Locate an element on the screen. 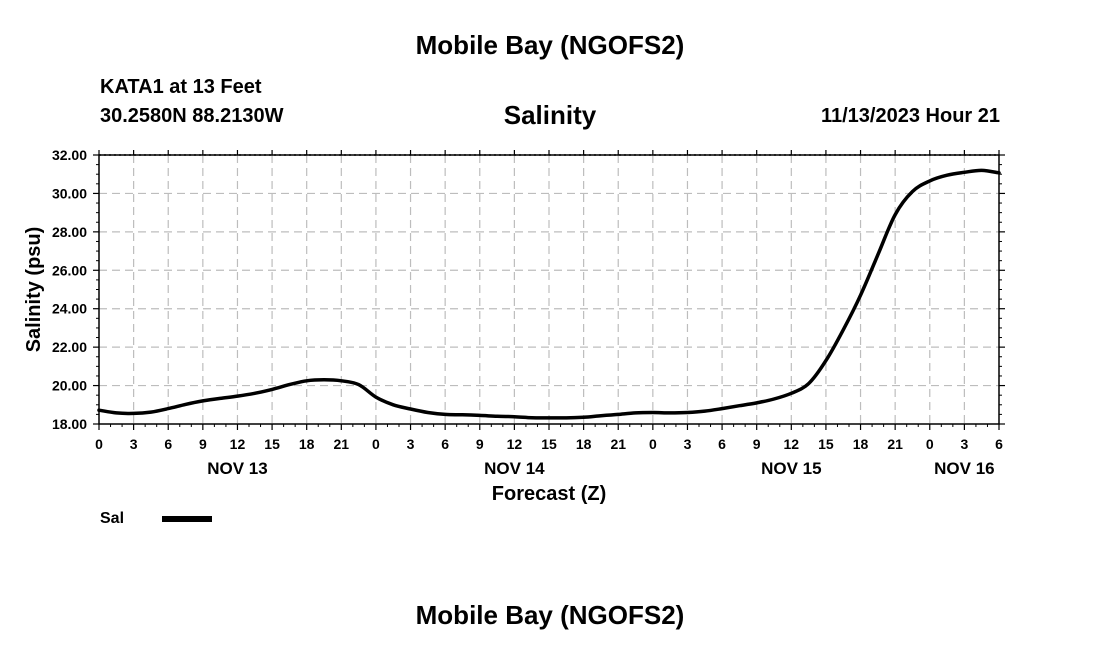 The image size is (1100, 650). date-labels: NOV 13 NOV 14 NOV 15 NOV 16 is located at coordinates (600, 468).